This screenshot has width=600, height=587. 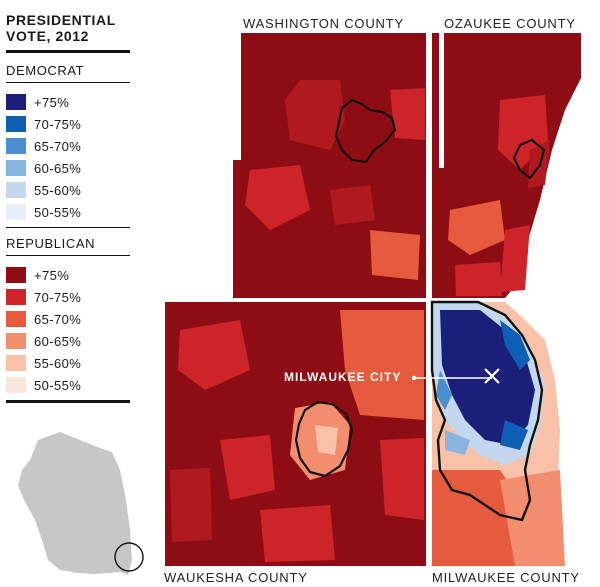 I want to click on inset-locator-circle, so click(x=129, y=557).